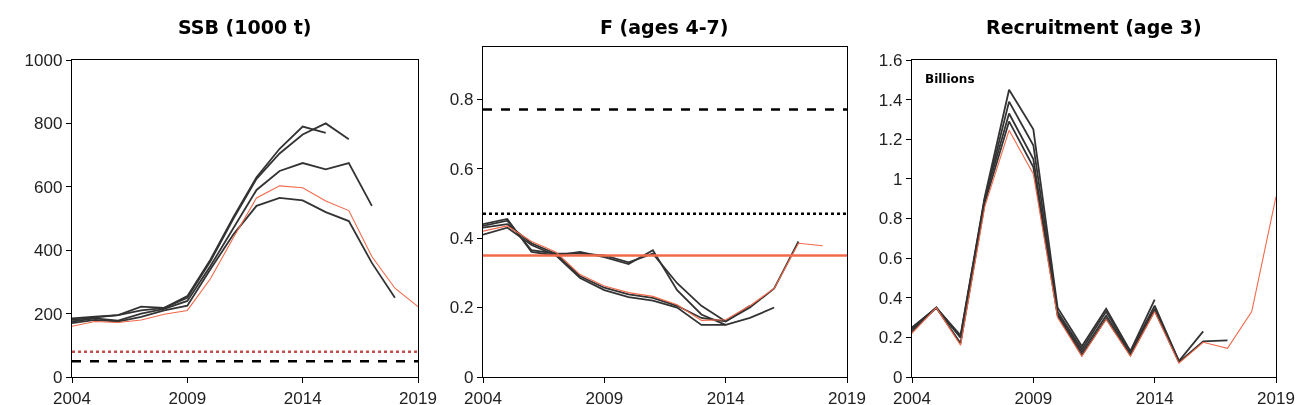 The height and width of the screenshot is (405, 1299). I want to click on y-tick-label: 1, so click(897, 179).